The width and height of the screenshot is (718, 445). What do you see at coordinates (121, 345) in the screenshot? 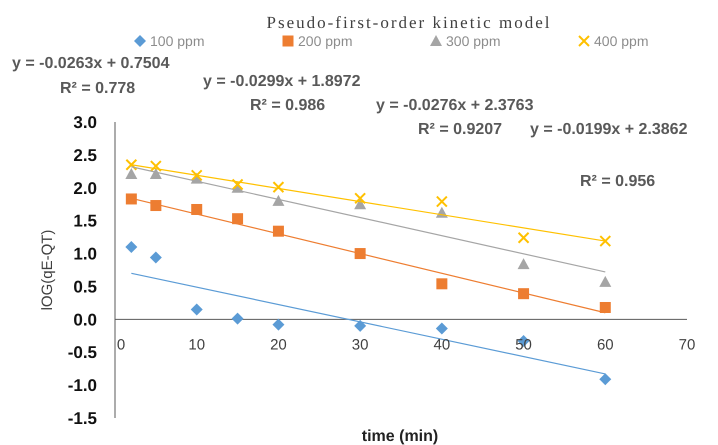
I see `x-tick-label: 0` at bounding box center [121, 345].